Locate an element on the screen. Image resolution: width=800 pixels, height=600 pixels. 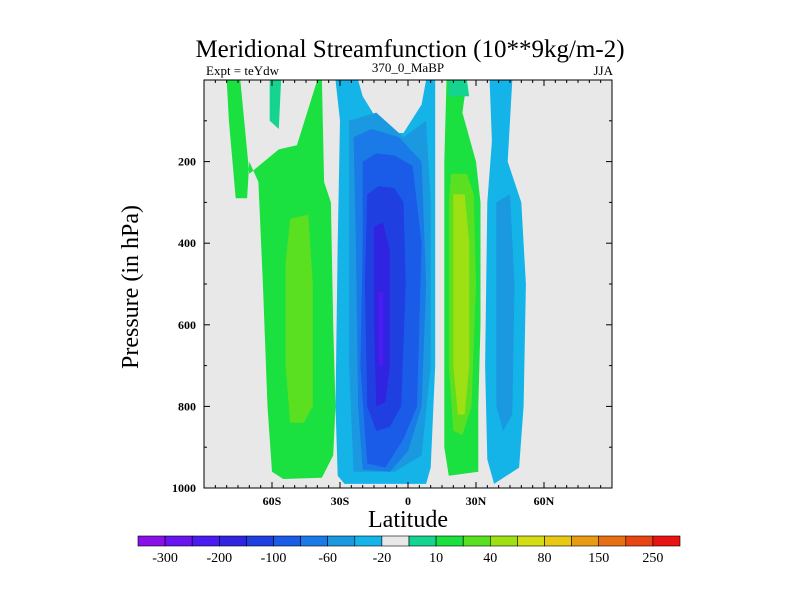
x-tick-label: 60N is located at coordinates (544, 501).